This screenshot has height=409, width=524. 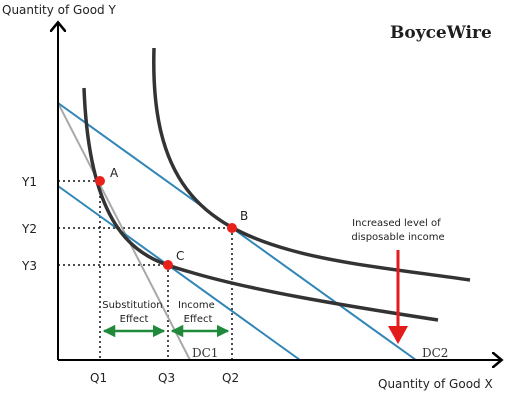 What do you see at coordinates (29, 266) in the screenshot?
I see `tick-y3: Y3` at bounding box center [29, 266].